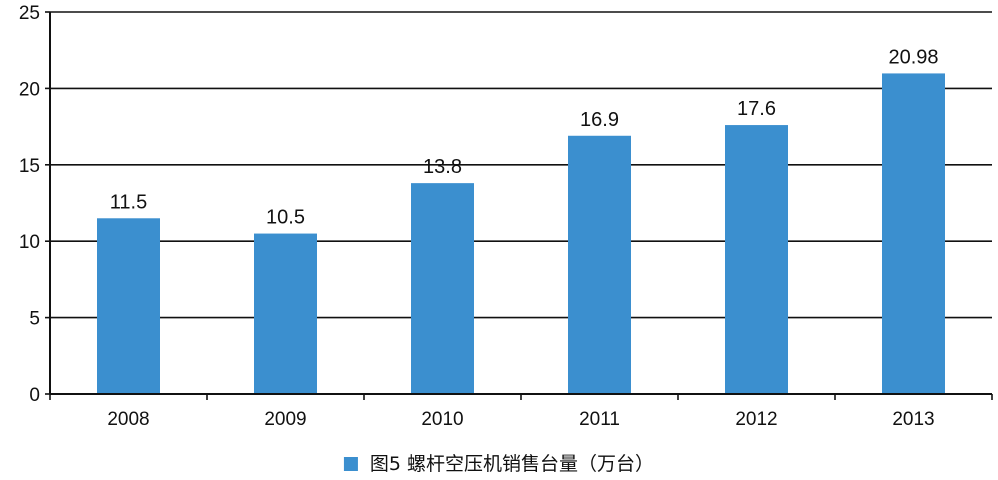 This screenshot has height=480, width=998. Describe the element at coordinates (29, 13) in the screenshot. I see `y-tick-label: 25` at that location.